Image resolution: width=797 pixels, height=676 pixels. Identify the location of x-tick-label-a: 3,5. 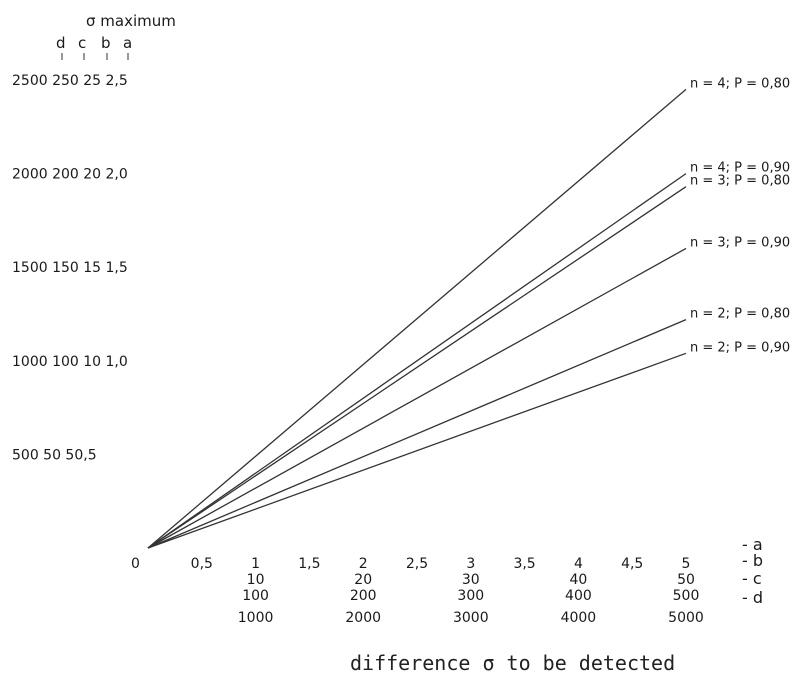
(524, 564).